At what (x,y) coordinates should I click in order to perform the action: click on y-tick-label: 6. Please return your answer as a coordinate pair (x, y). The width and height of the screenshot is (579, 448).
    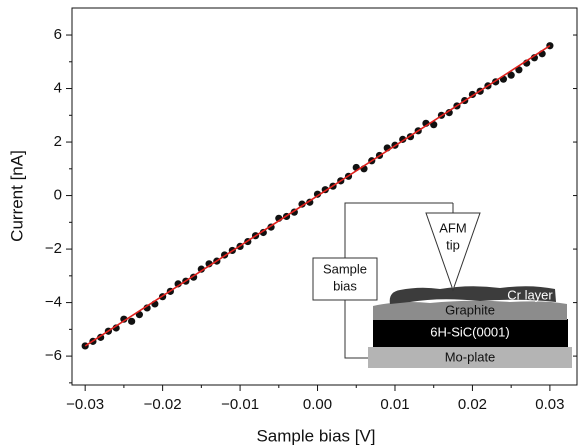
    Looking at the image, I should click on (58, 34).